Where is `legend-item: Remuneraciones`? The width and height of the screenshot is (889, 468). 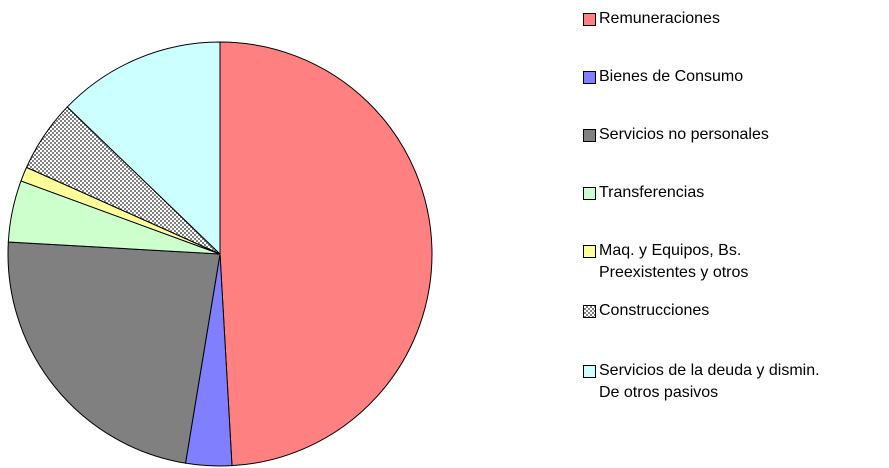 legend-item: Remuneraciones is located at coordinates (703, 19).